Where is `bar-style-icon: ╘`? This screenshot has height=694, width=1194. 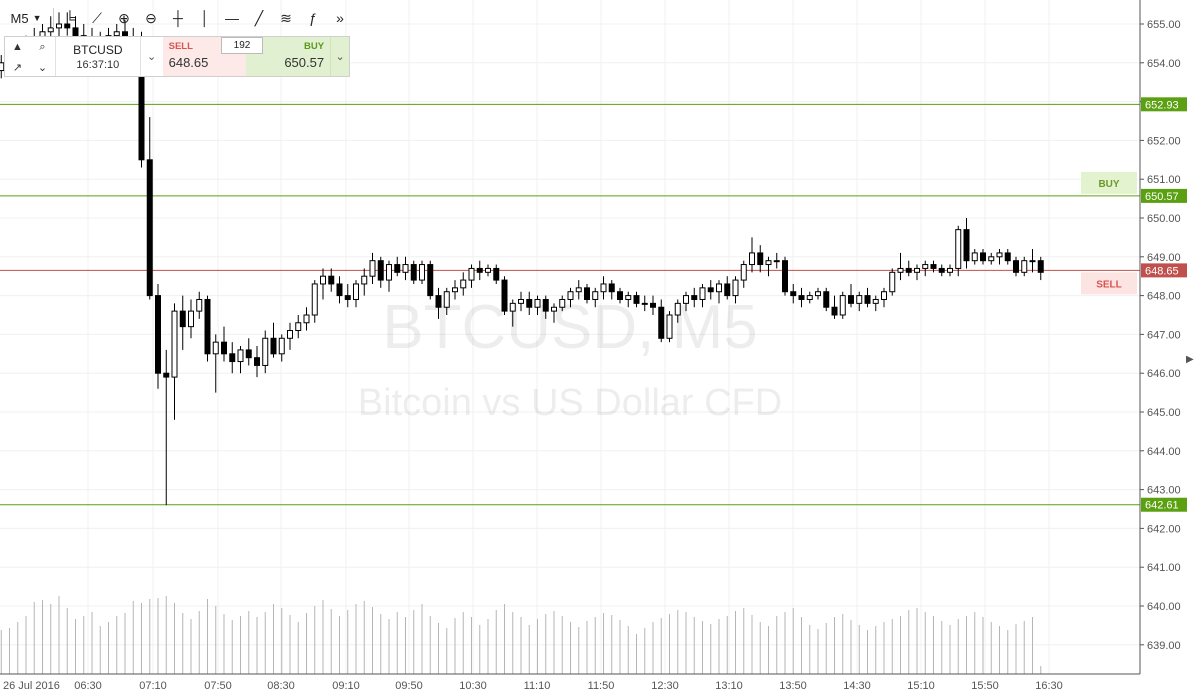 bar-style-icon: ╘ is located at coordinates (70, 18).